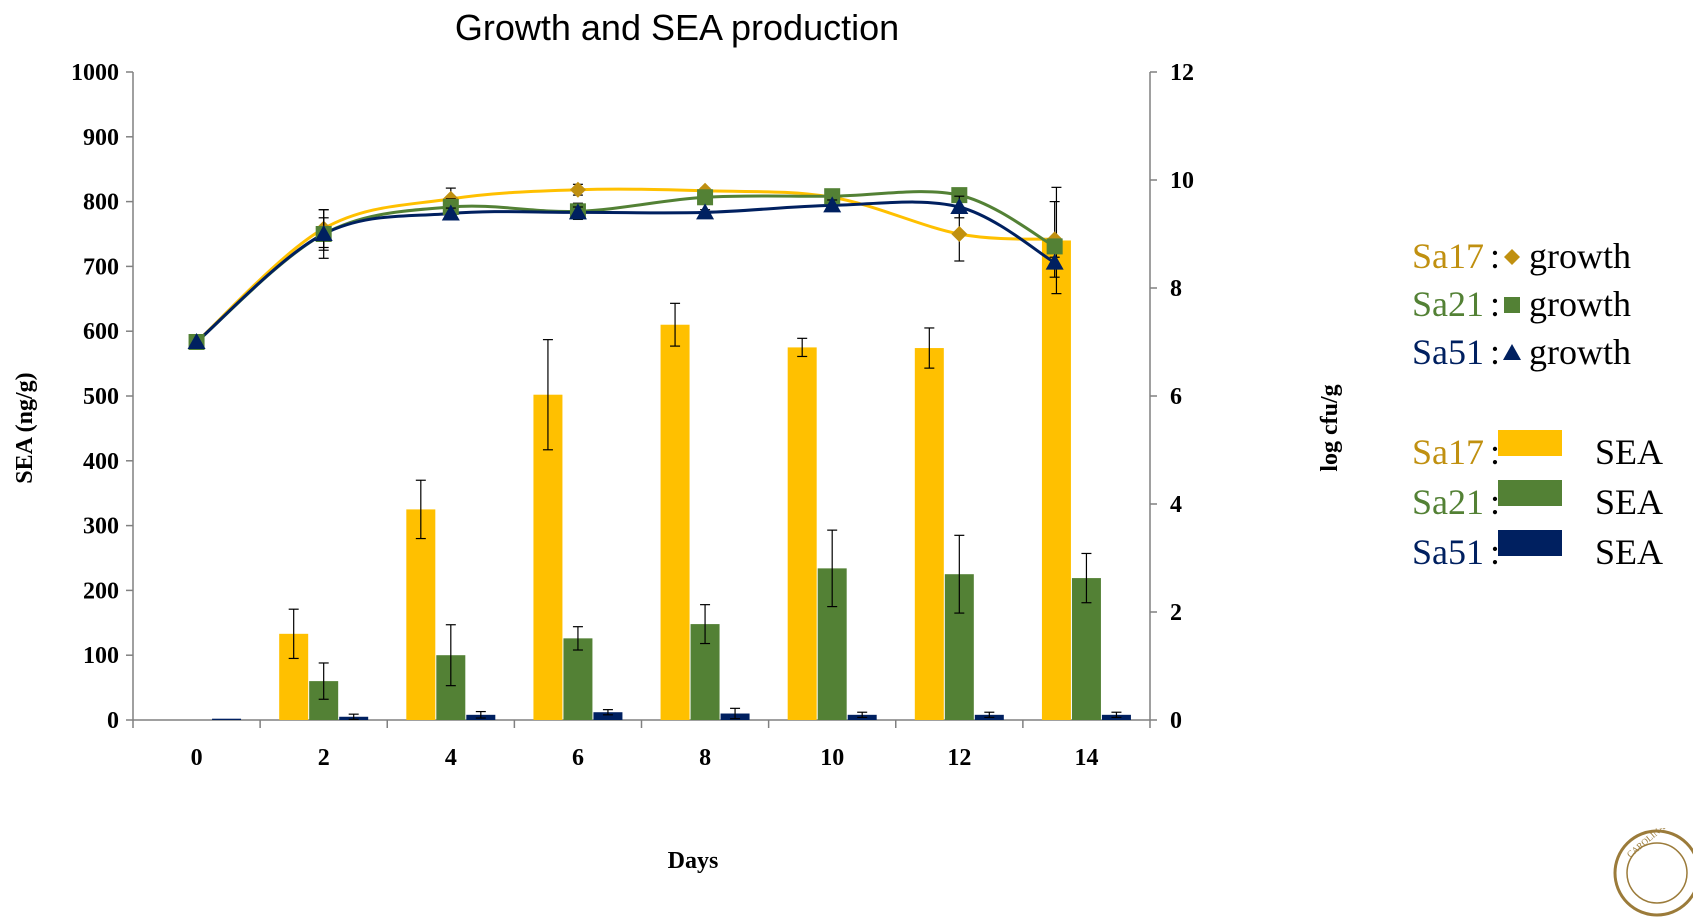  Describe the element at coordinates (101, 138) in the screenshot. I see `y-tick-label: 900` at that location.